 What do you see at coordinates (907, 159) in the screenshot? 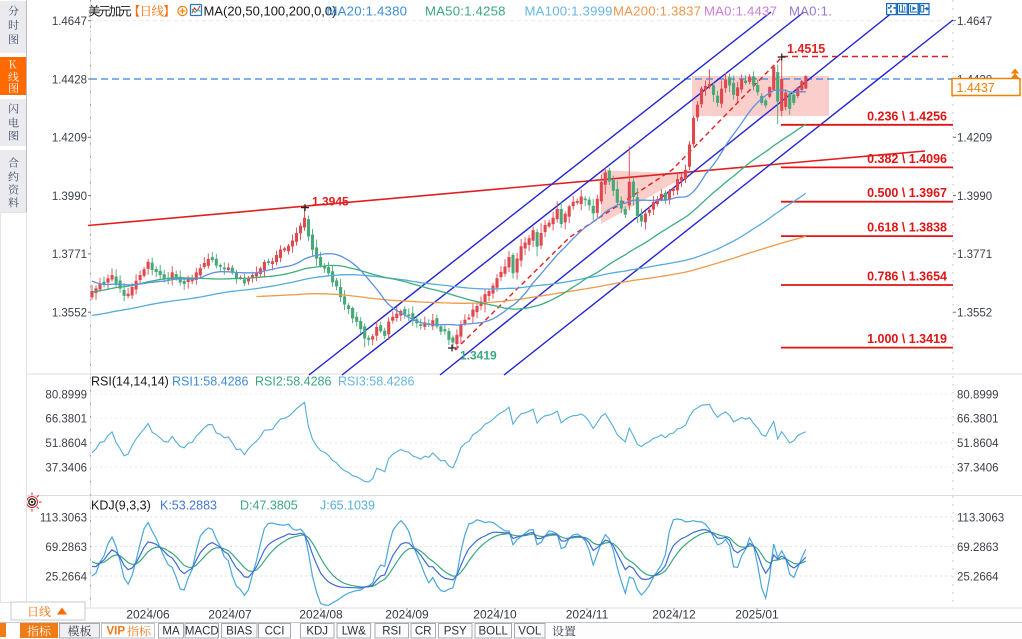
I see `svg-text: 0.382 \ 1.4096` at bounding box center [907, 159].